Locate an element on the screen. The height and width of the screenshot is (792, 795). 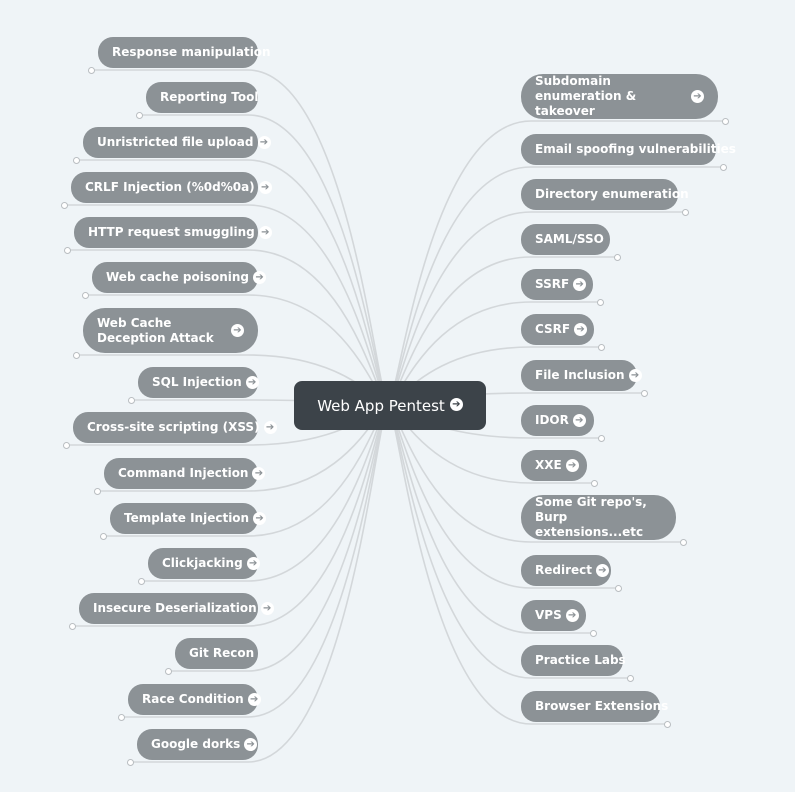
topic-node-saml-sso: SAML/SSO is located at coordinates (565, 239).